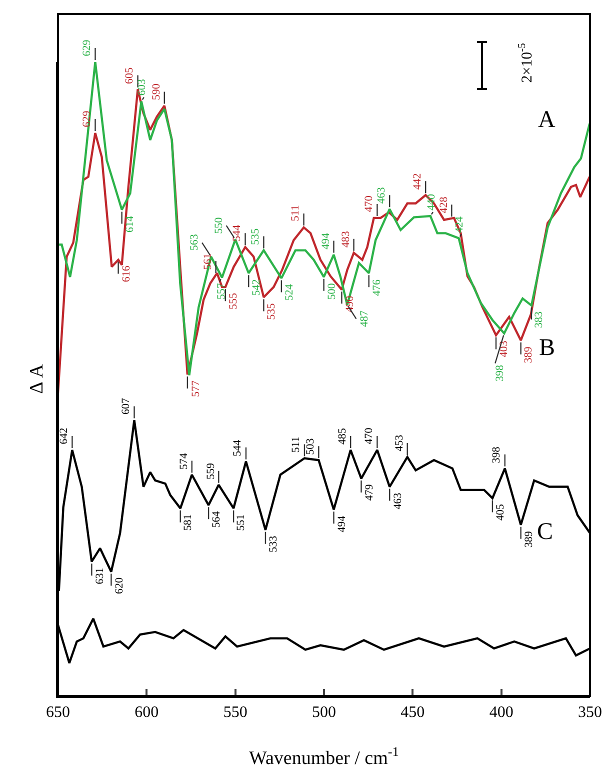  I want to click on annotation: A, so click(547, 120).